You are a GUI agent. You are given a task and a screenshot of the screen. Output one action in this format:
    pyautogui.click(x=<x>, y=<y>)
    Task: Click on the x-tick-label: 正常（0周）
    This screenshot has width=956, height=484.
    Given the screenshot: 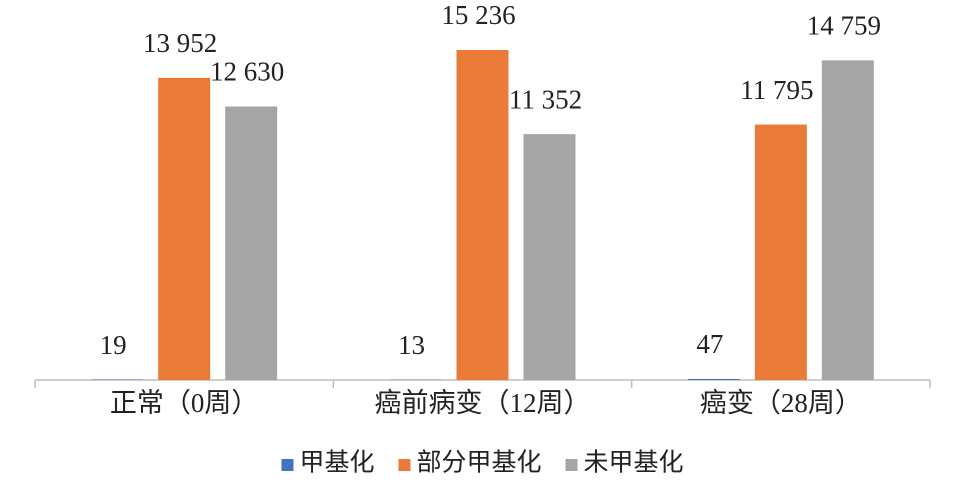 What is the action you would take?
    pyautogui.click(x=184, y=403)
    